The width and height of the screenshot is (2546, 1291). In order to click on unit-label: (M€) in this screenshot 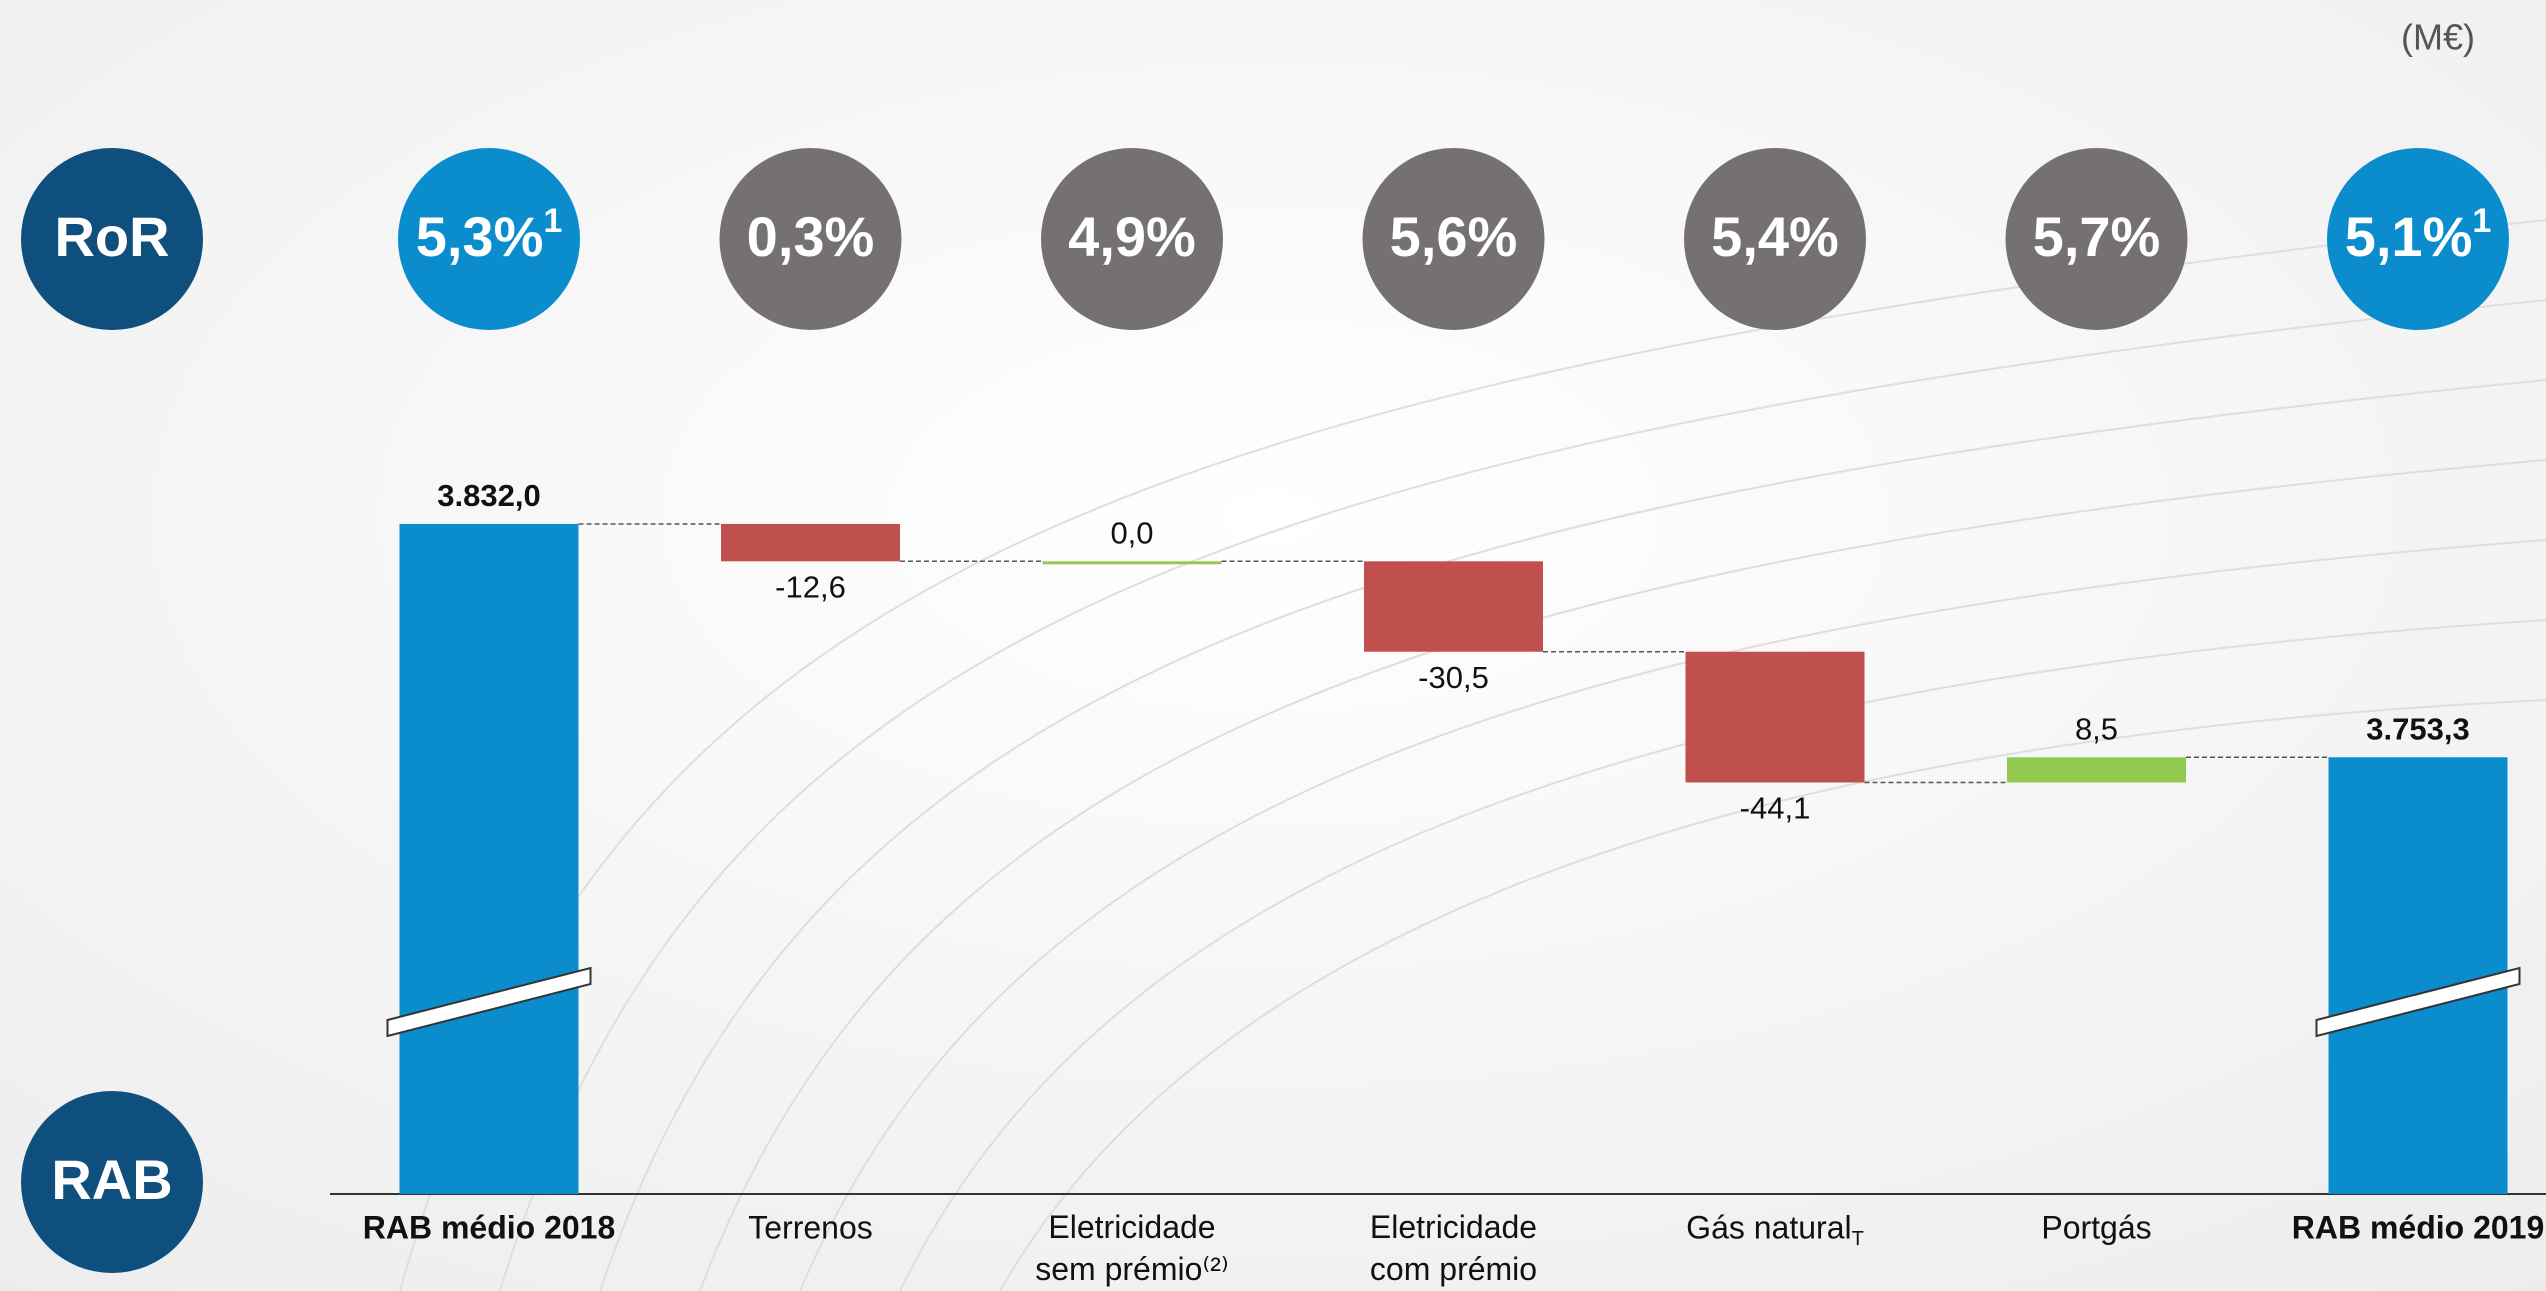, I will do `click(2438, 37)`.